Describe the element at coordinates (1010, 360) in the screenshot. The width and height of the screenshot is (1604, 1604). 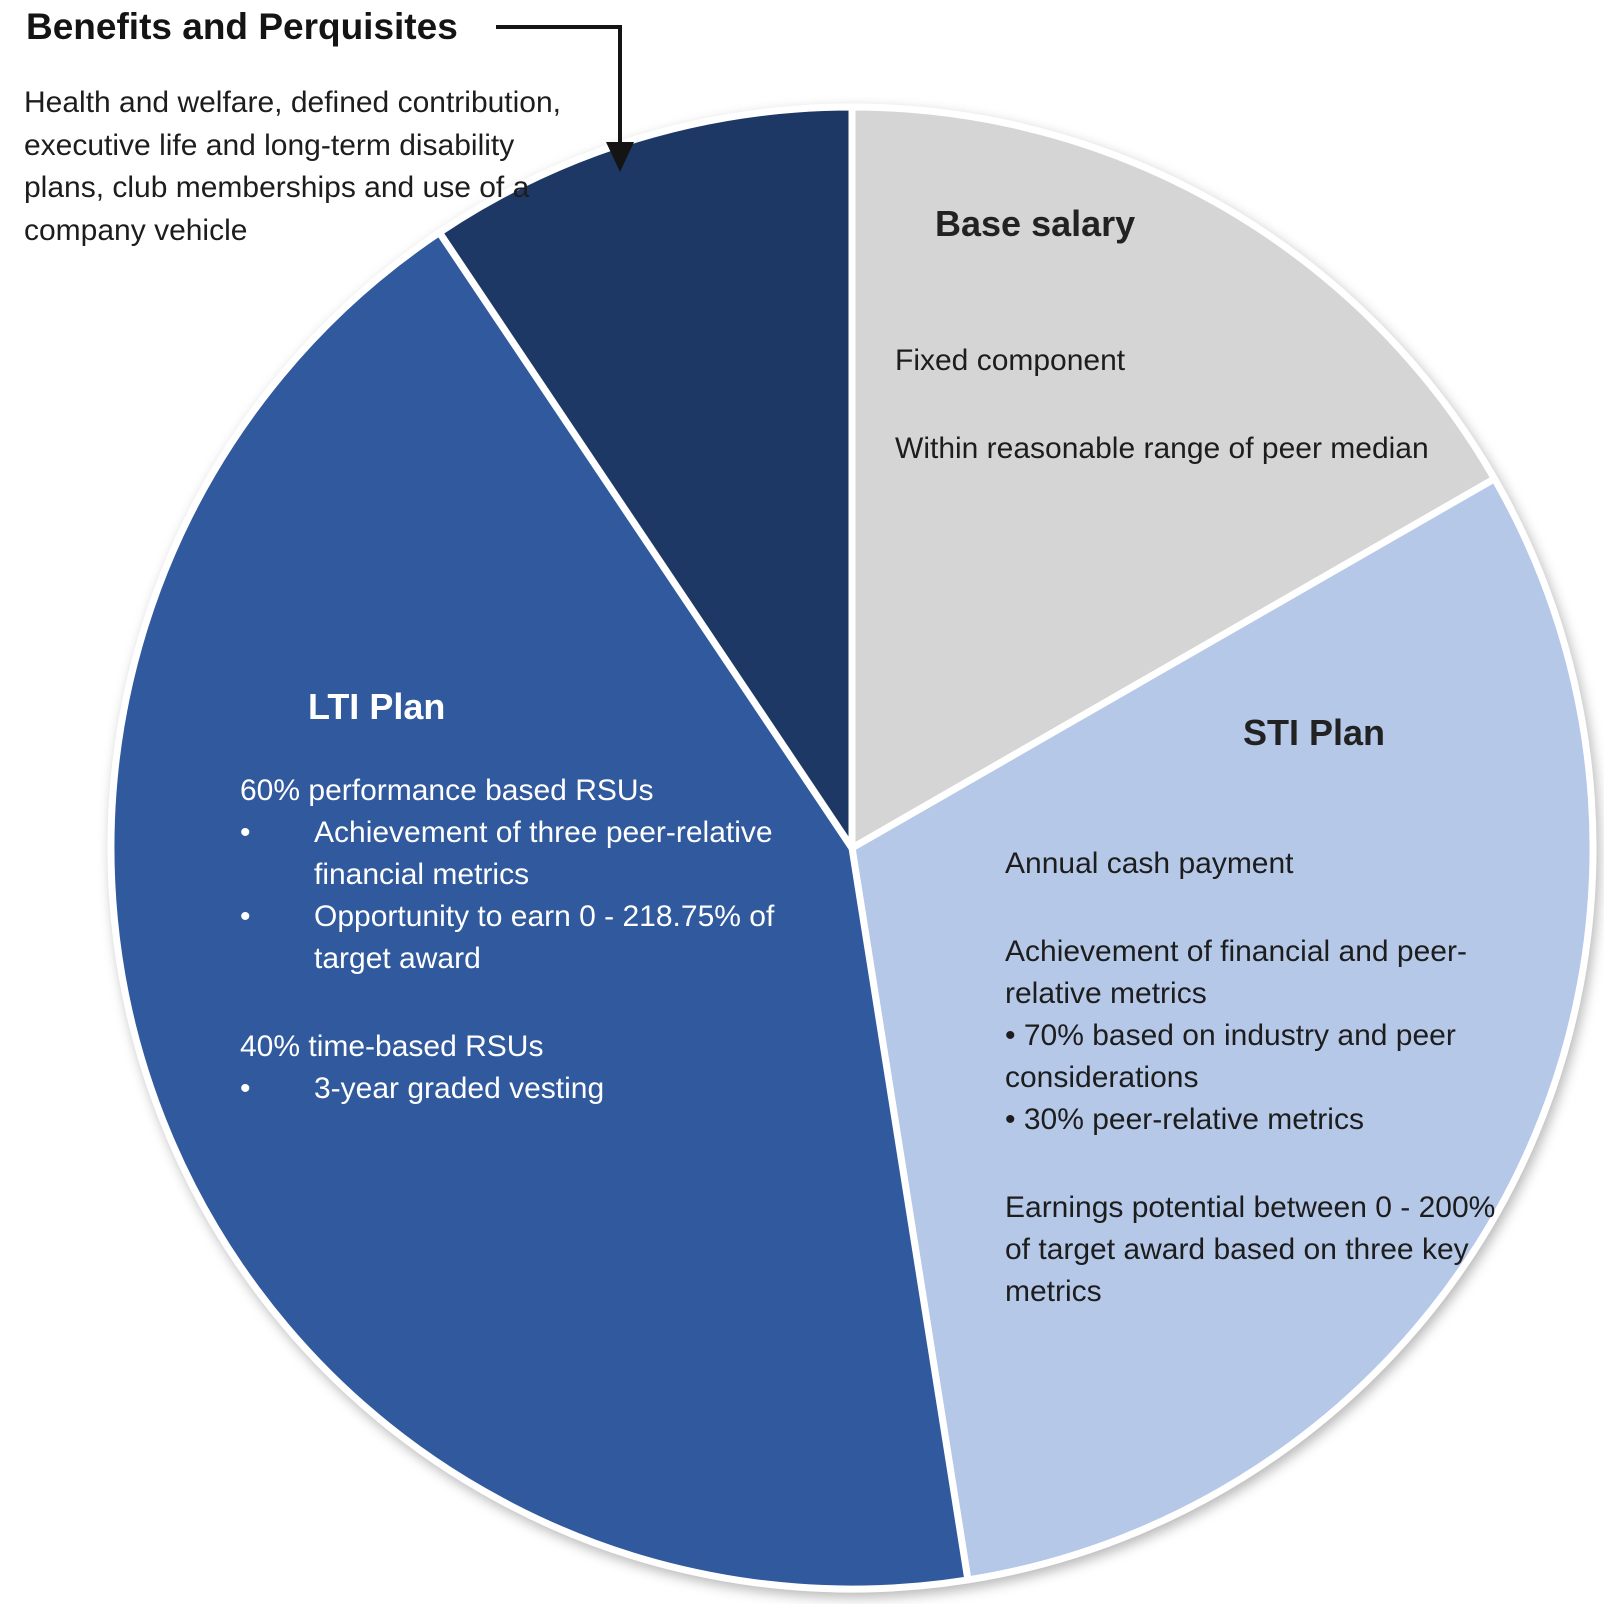
I see `base-salary-note-fixed: Fixed component` at that location.